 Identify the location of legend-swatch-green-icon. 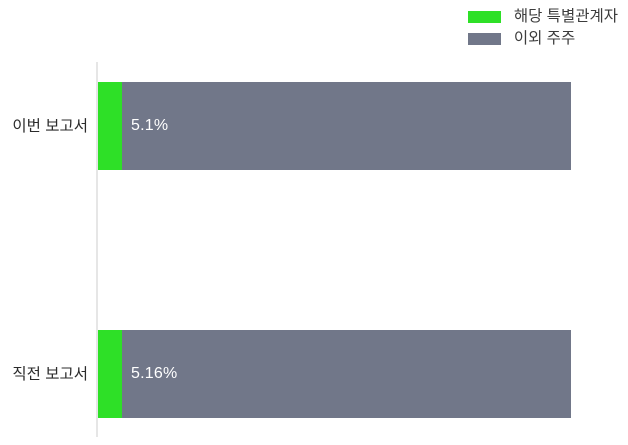
(484, 17).